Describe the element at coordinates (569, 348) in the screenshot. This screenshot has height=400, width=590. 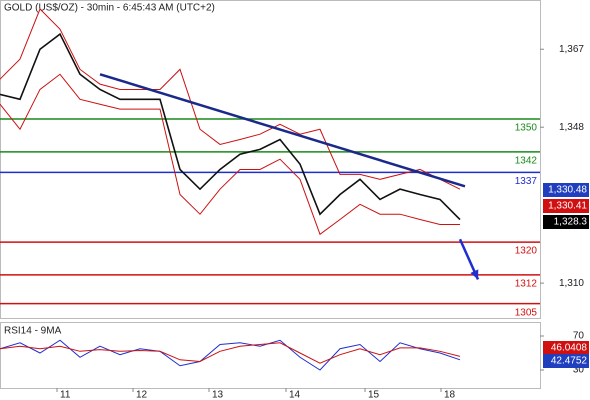
I see `price-tag-label: 46.0408` at that location.